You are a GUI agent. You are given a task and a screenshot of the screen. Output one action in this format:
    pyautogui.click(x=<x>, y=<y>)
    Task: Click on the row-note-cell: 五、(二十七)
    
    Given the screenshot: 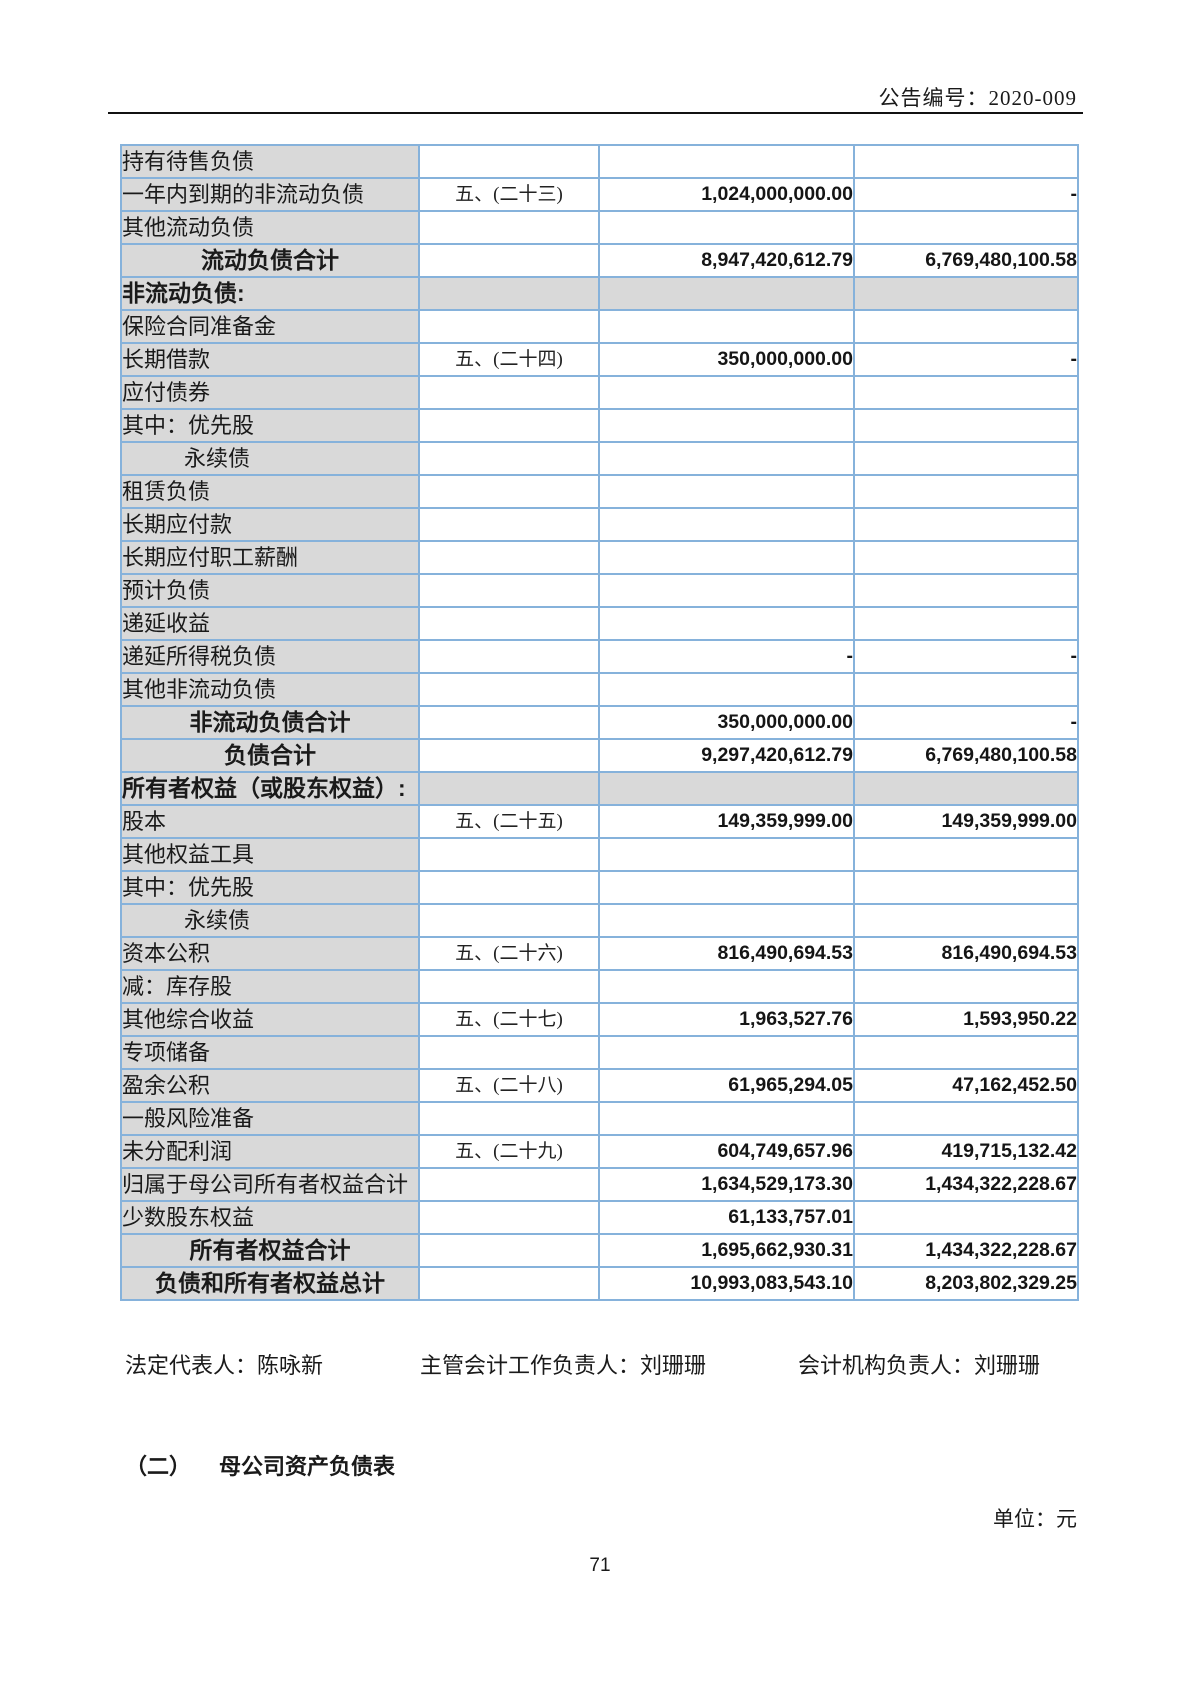 What is the action you would take?
    pyautogui.click(x=509, y=1019)
    